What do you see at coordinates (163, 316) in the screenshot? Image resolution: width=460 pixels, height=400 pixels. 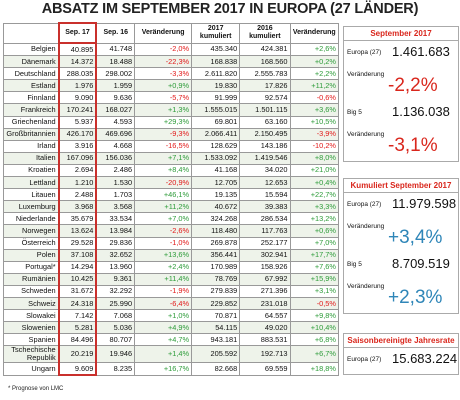 I see `value-cell: +1,0%` at bounding box center [163, 316].